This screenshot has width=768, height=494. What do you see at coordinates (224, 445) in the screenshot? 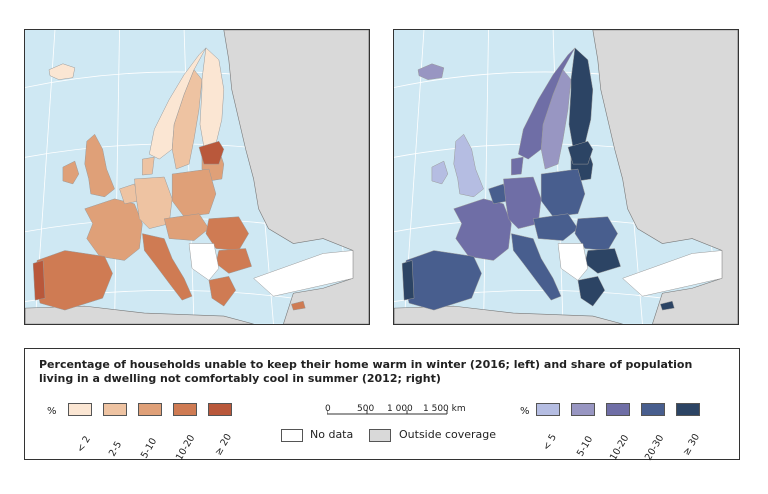
I see `winter-label-5: ≥ 20` at bounding box center [224, 445].